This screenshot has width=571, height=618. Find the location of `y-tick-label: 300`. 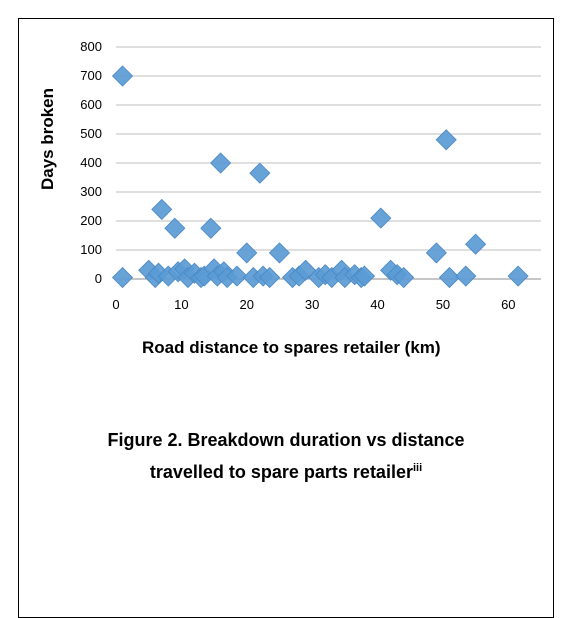

y-tick-label: 300 is located at coordinates (91, 191).